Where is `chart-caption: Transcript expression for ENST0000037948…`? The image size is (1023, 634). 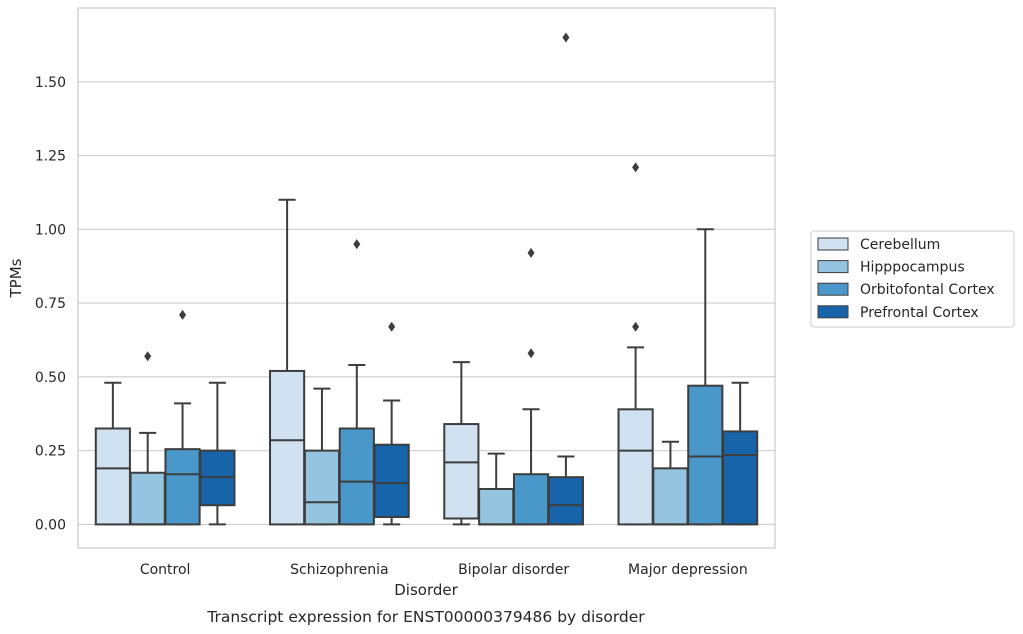 chart-caption: Transcript expression for ENST0000037948… is located at coordinates (425, 617).